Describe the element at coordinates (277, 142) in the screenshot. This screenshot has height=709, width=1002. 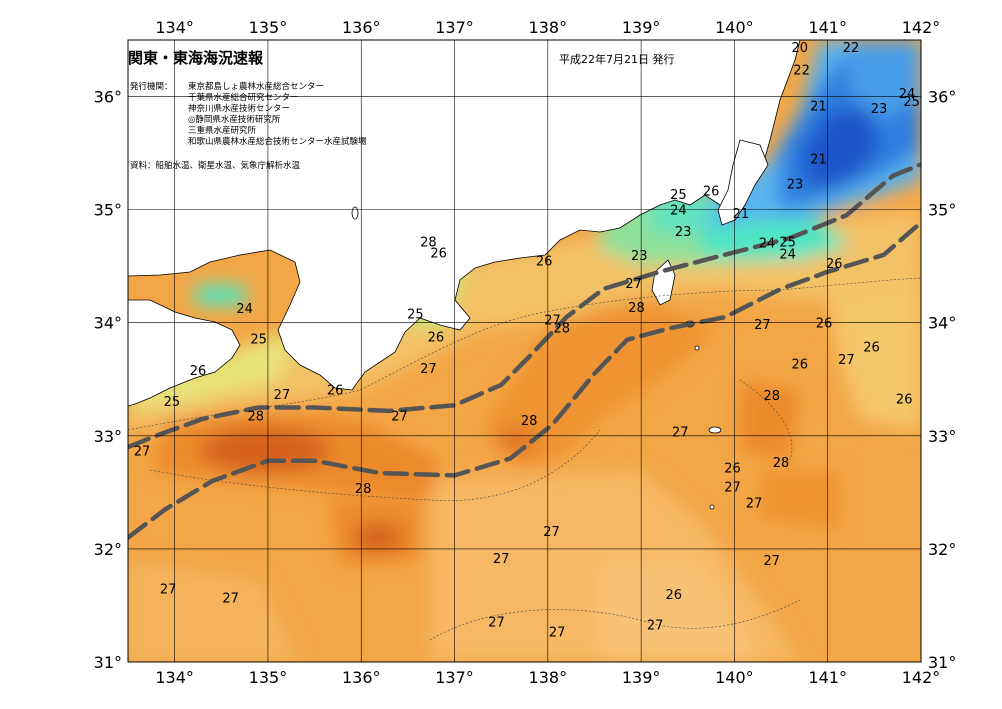
I see `publisher-item: 和歌山県農林水産総合技術センター水産試験場` at that location.